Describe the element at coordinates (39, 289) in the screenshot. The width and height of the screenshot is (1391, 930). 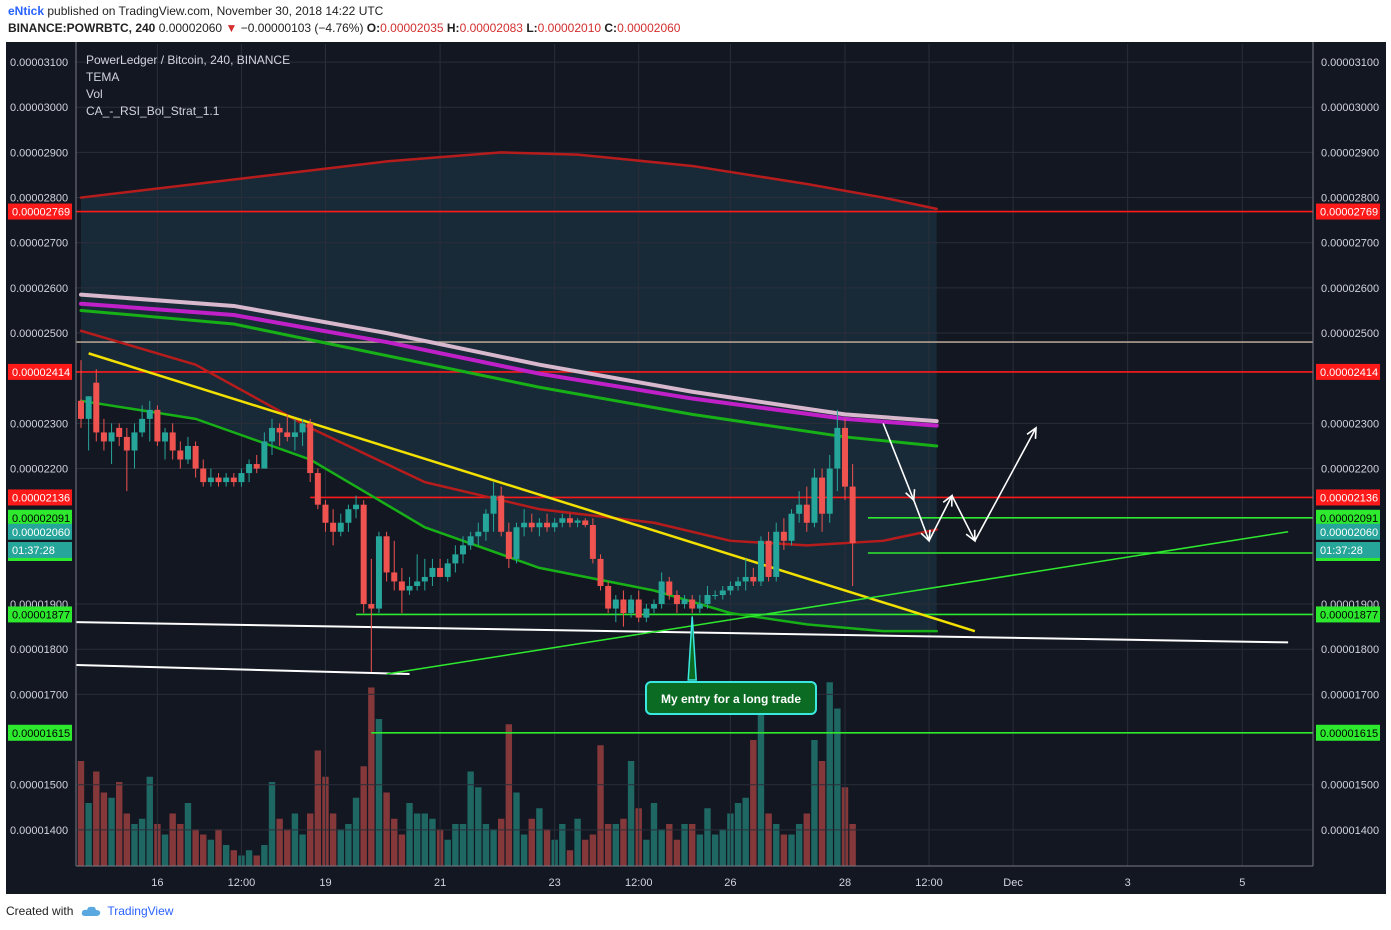
I see `y-tick-label-left: 0.00002600` at that location.